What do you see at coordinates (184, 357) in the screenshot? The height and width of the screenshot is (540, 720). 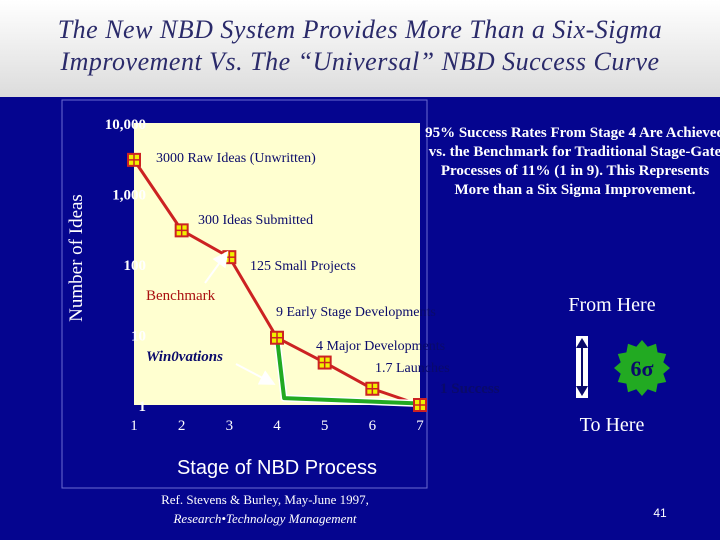 I see `legend-winovations: Win0vations` at bounding box center [184, 357].